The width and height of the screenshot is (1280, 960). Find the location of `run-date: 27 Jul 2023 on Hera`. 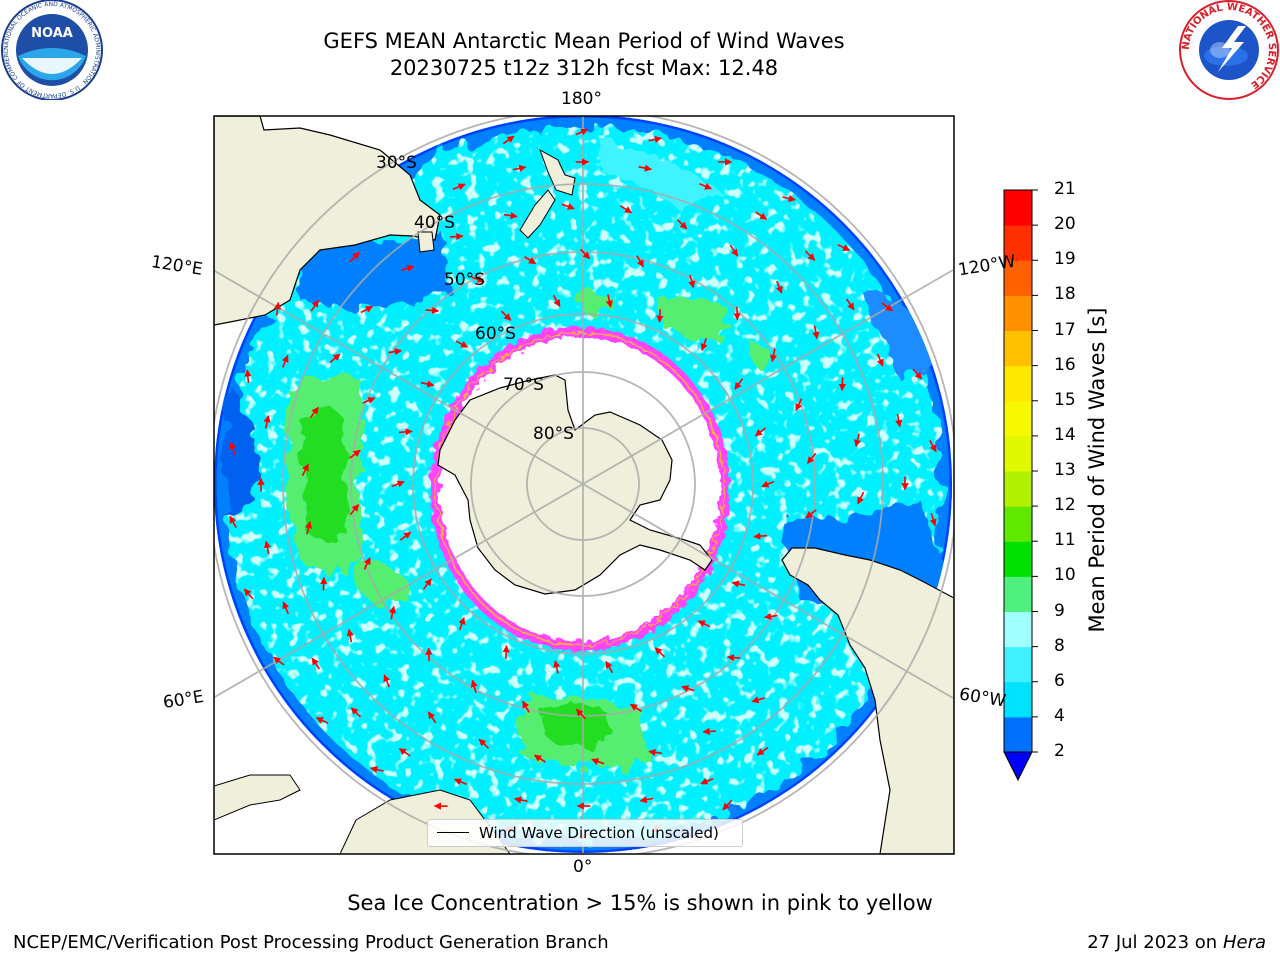

run-date: 27 Jul 2023 on Hera is located at coordinates (1176, 942).